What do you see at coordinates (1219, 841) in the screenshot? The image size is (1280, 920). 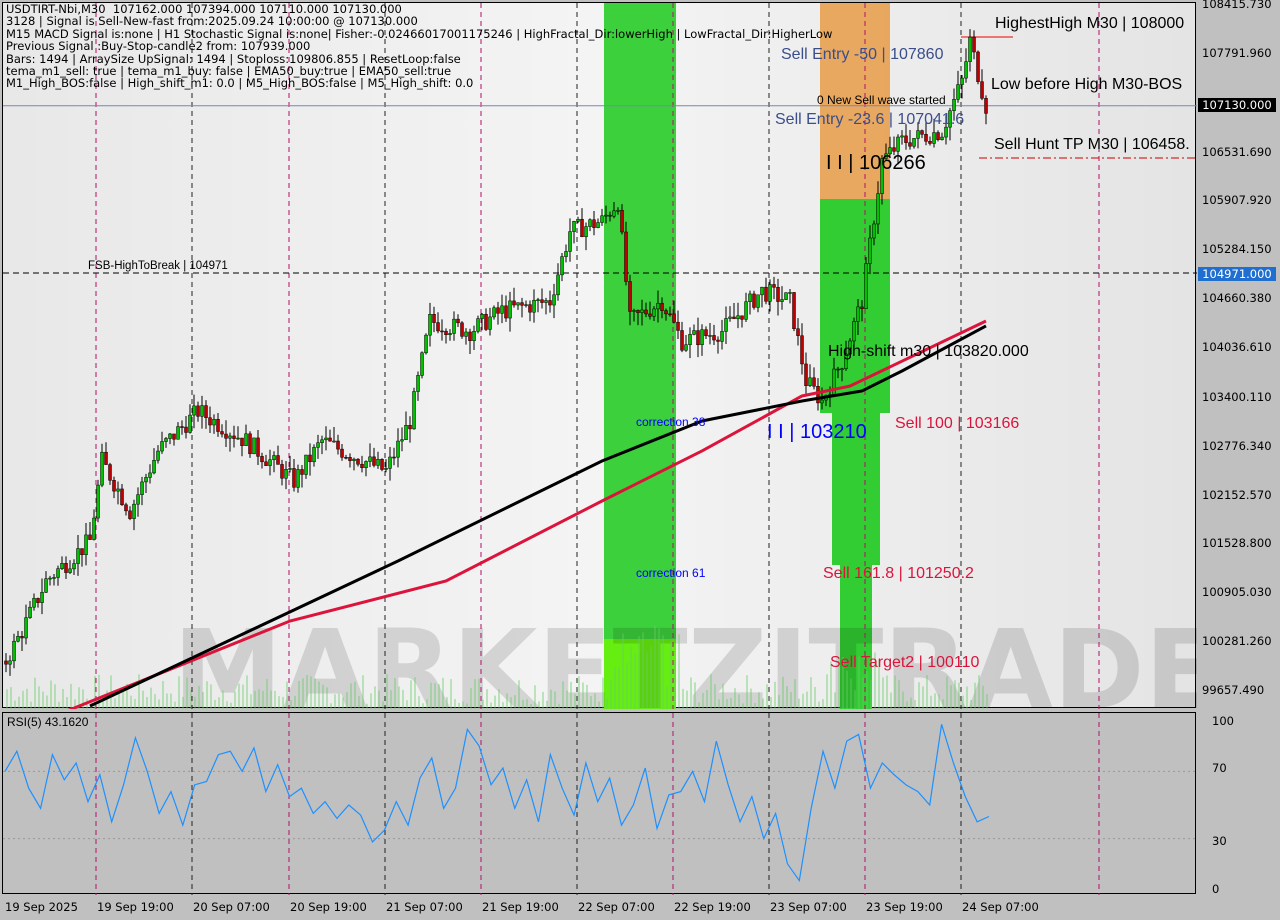 I see `rsi-tick-label: 30` at bounding box center [1219, 841].